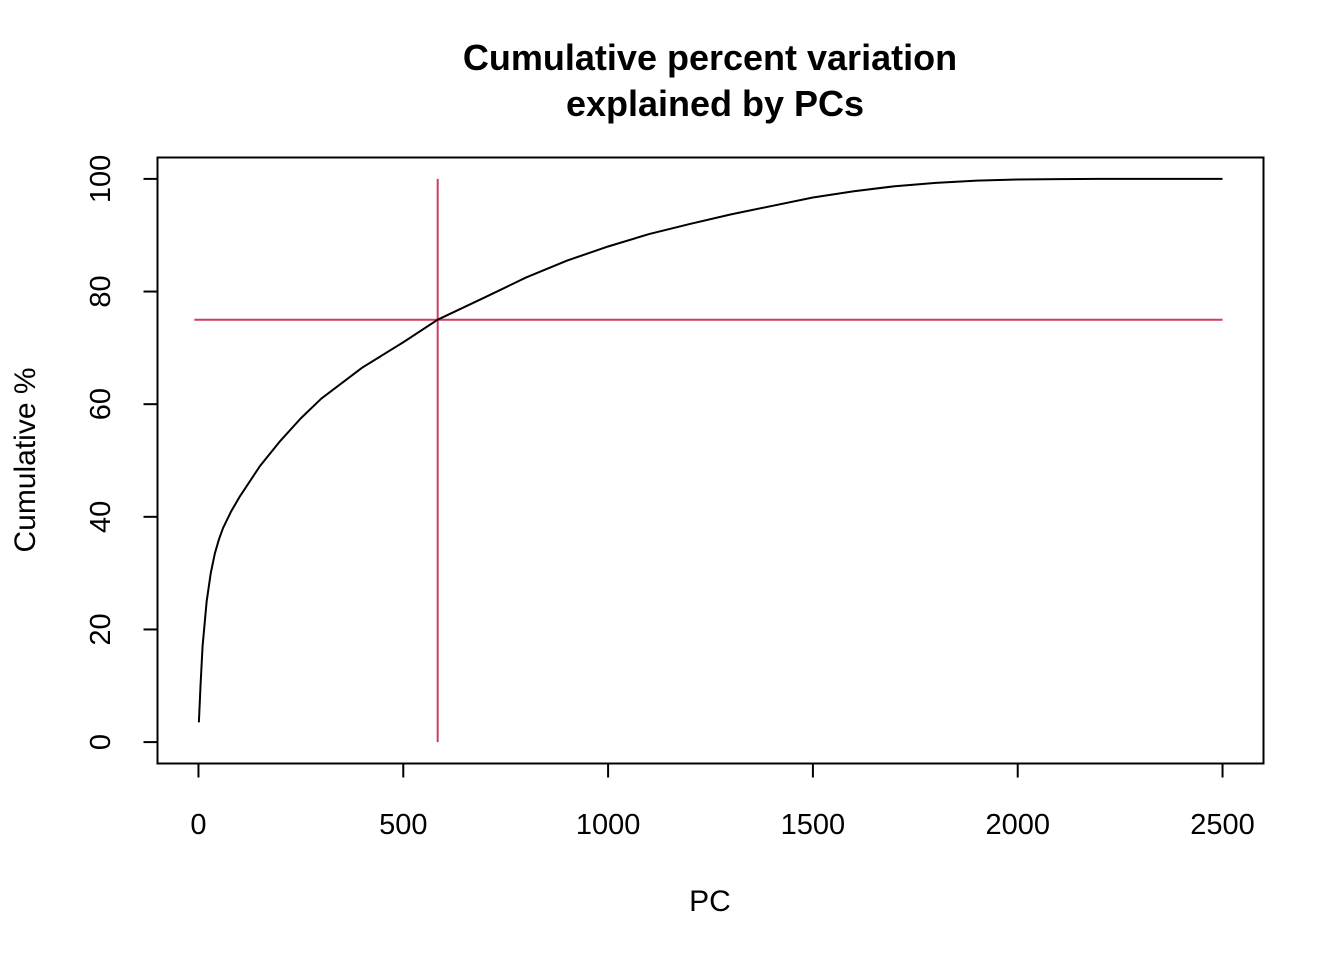 Image resolution: width=1344 pixels, height=960 pixels. What do you see at coordinates (722, 801) in the screenshot?
I see `x-axis: 0 500 1000 1500 2000 2500` at bounding box center [722, 801].